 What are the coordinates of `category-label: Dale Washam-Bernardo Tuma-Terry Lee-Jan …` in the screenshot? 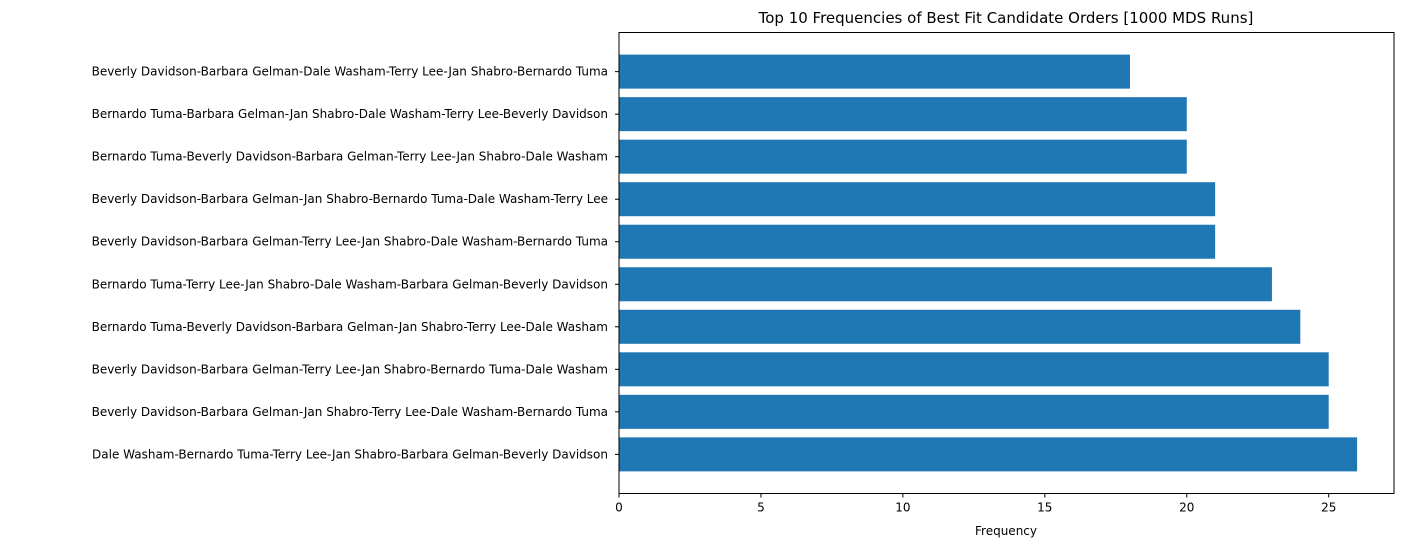 It's located at (350, 454).